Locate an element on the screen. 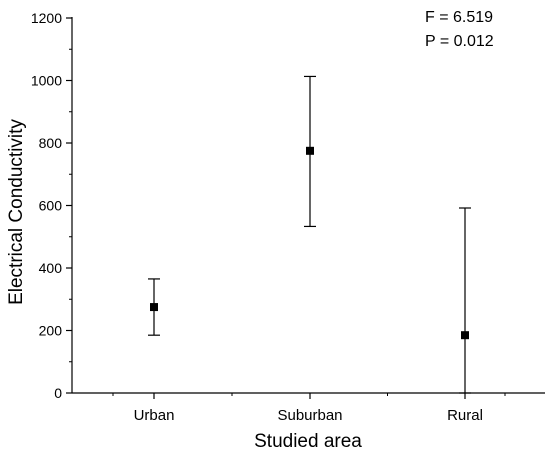 The width and height of the screenshot is (550, 456). x-tick-label: Urban is located at coordinates (154, 415).